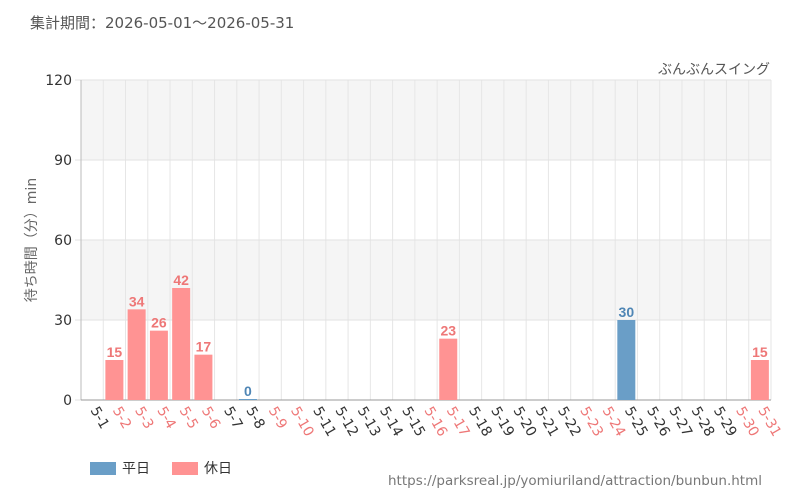 The height and width of the screenshot is (500, 800). I want to click on legend: 平日 休日, so click(172, 468).